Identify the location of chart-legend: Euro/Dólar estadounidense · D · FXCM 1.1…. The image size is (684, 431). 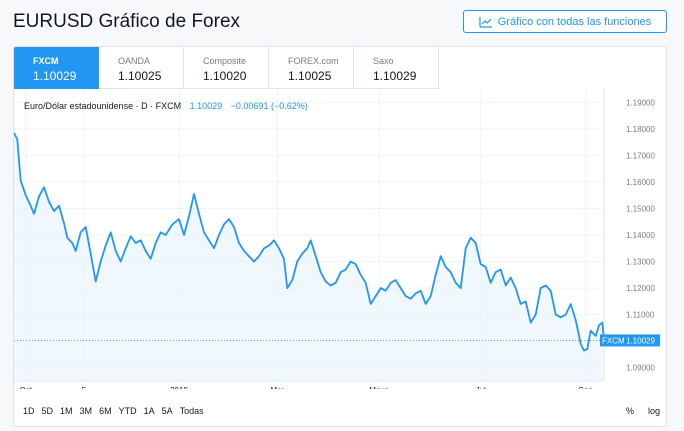
(166, 106).